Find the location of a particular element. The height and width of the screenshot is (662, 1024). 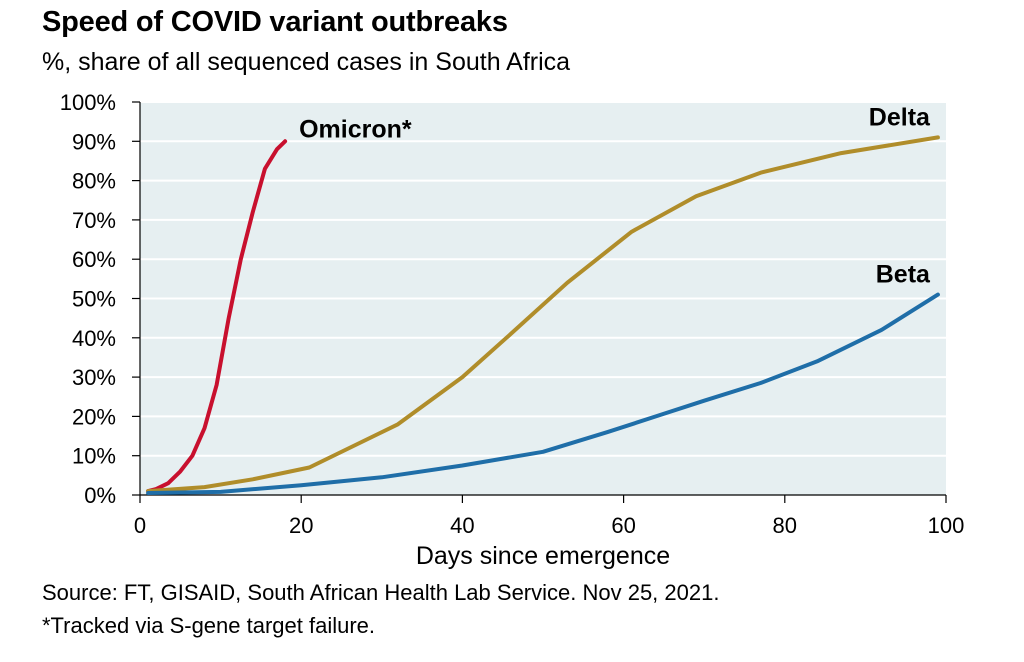

y-tick-label: 60% is located at coordinates (94, 259).